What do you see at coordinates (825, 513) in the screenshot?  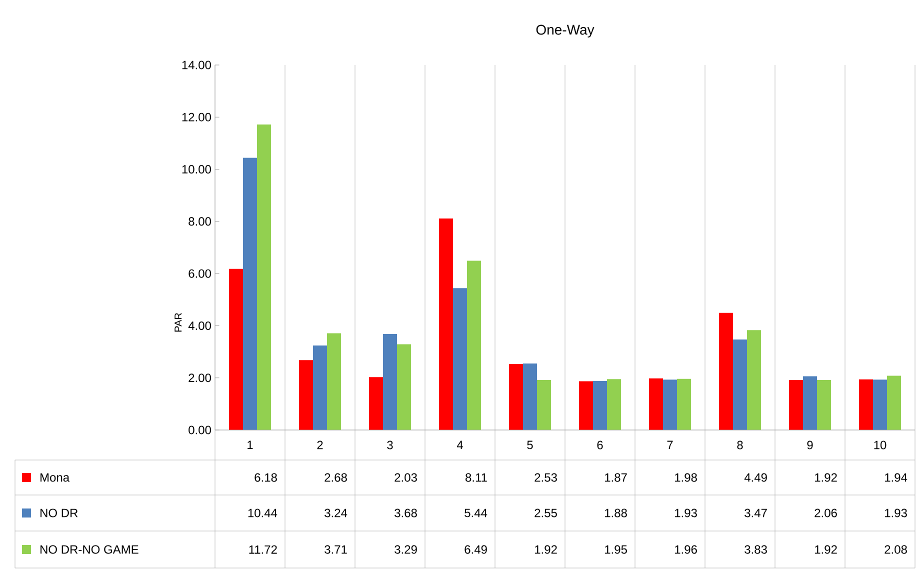 I see `data-label: 2.06` at bounding box center [825, 513].